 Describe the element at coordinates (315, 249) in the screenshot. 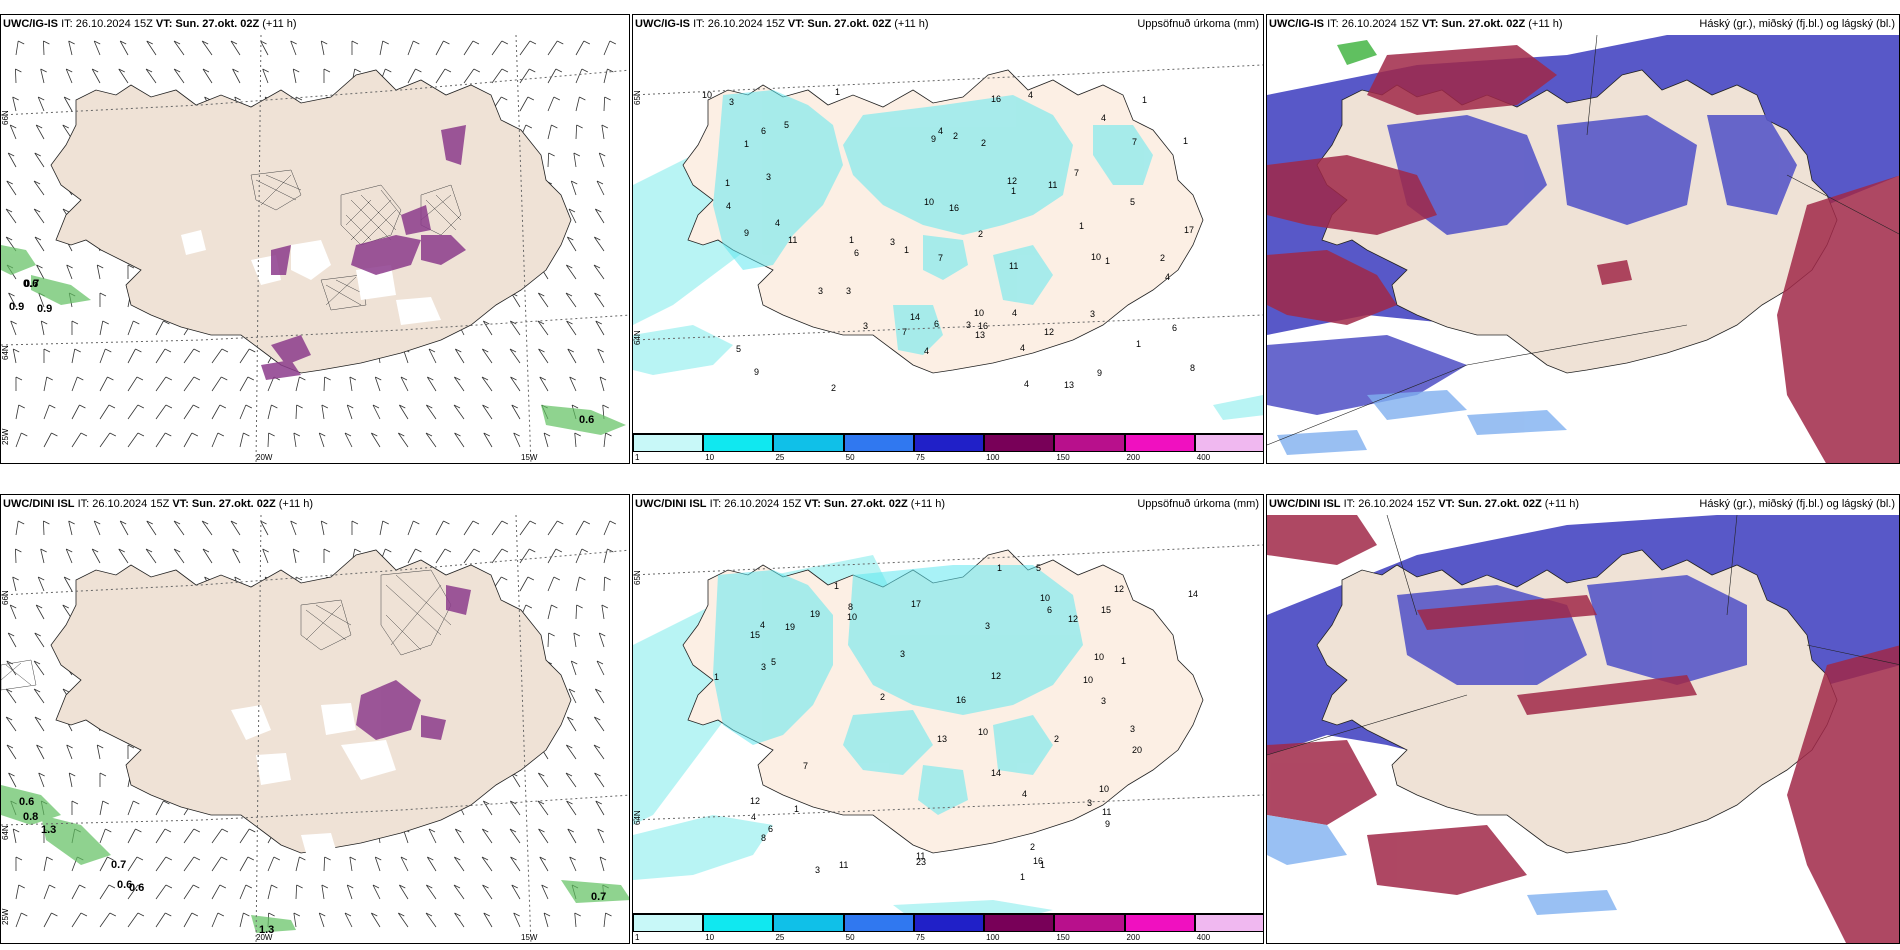

I see `graticule` at that location.